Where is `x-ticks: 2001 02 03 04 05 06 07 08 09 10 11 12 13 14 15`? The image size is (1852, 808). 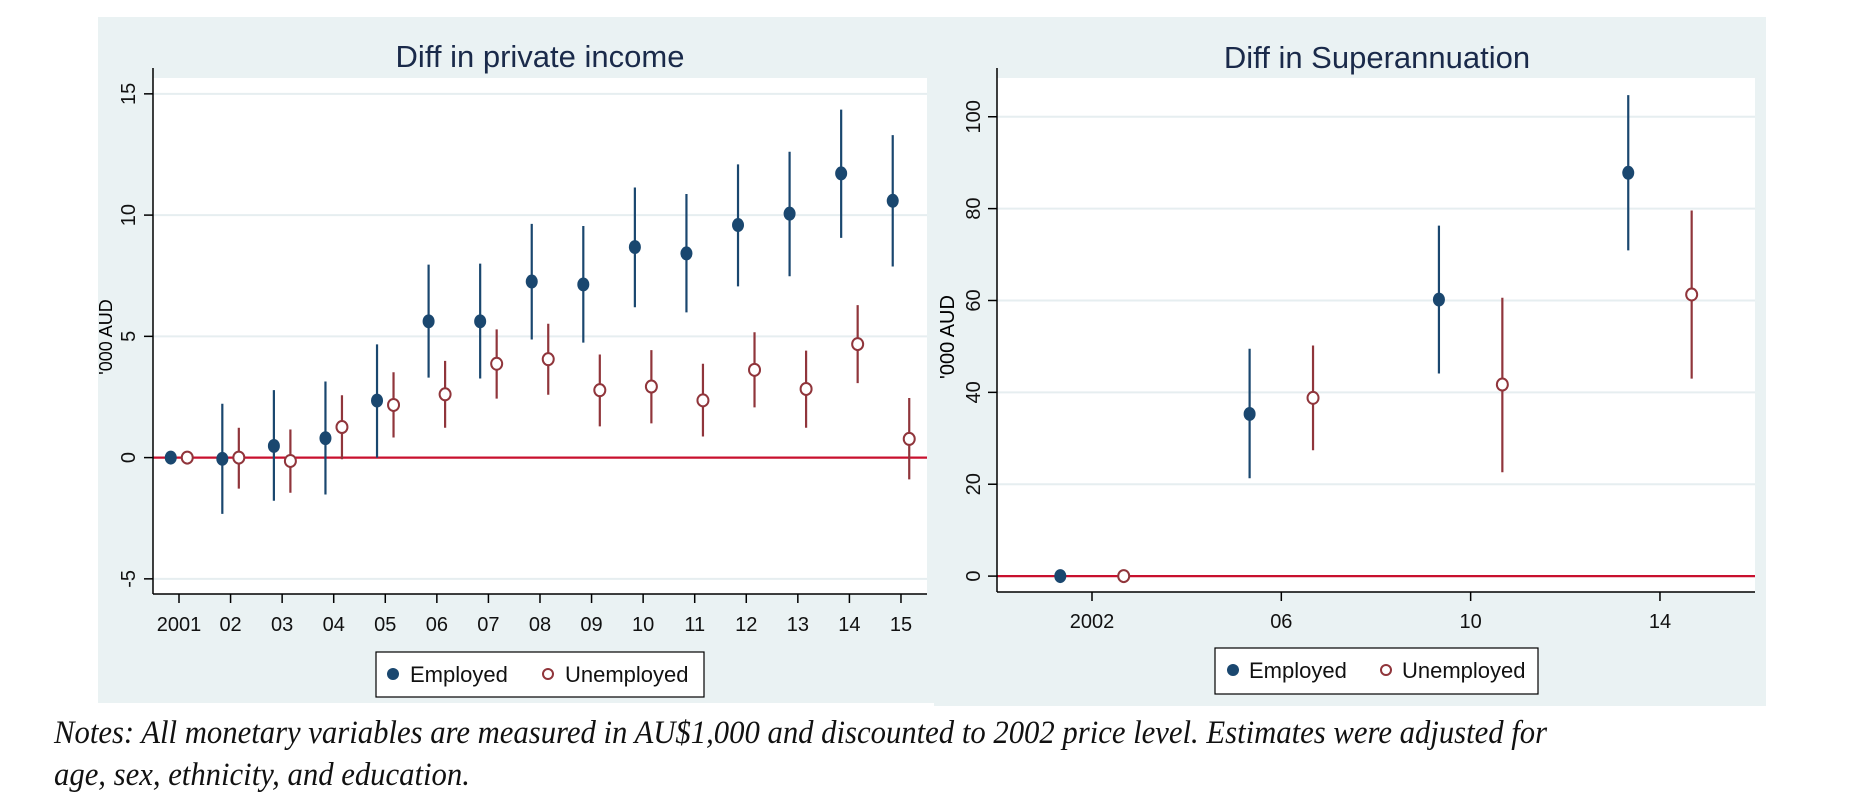
x-ticks: 2001 02 03 04 05 06 07 08 09 10 11 12 13 14 15 is located at coordinates (534, 615).